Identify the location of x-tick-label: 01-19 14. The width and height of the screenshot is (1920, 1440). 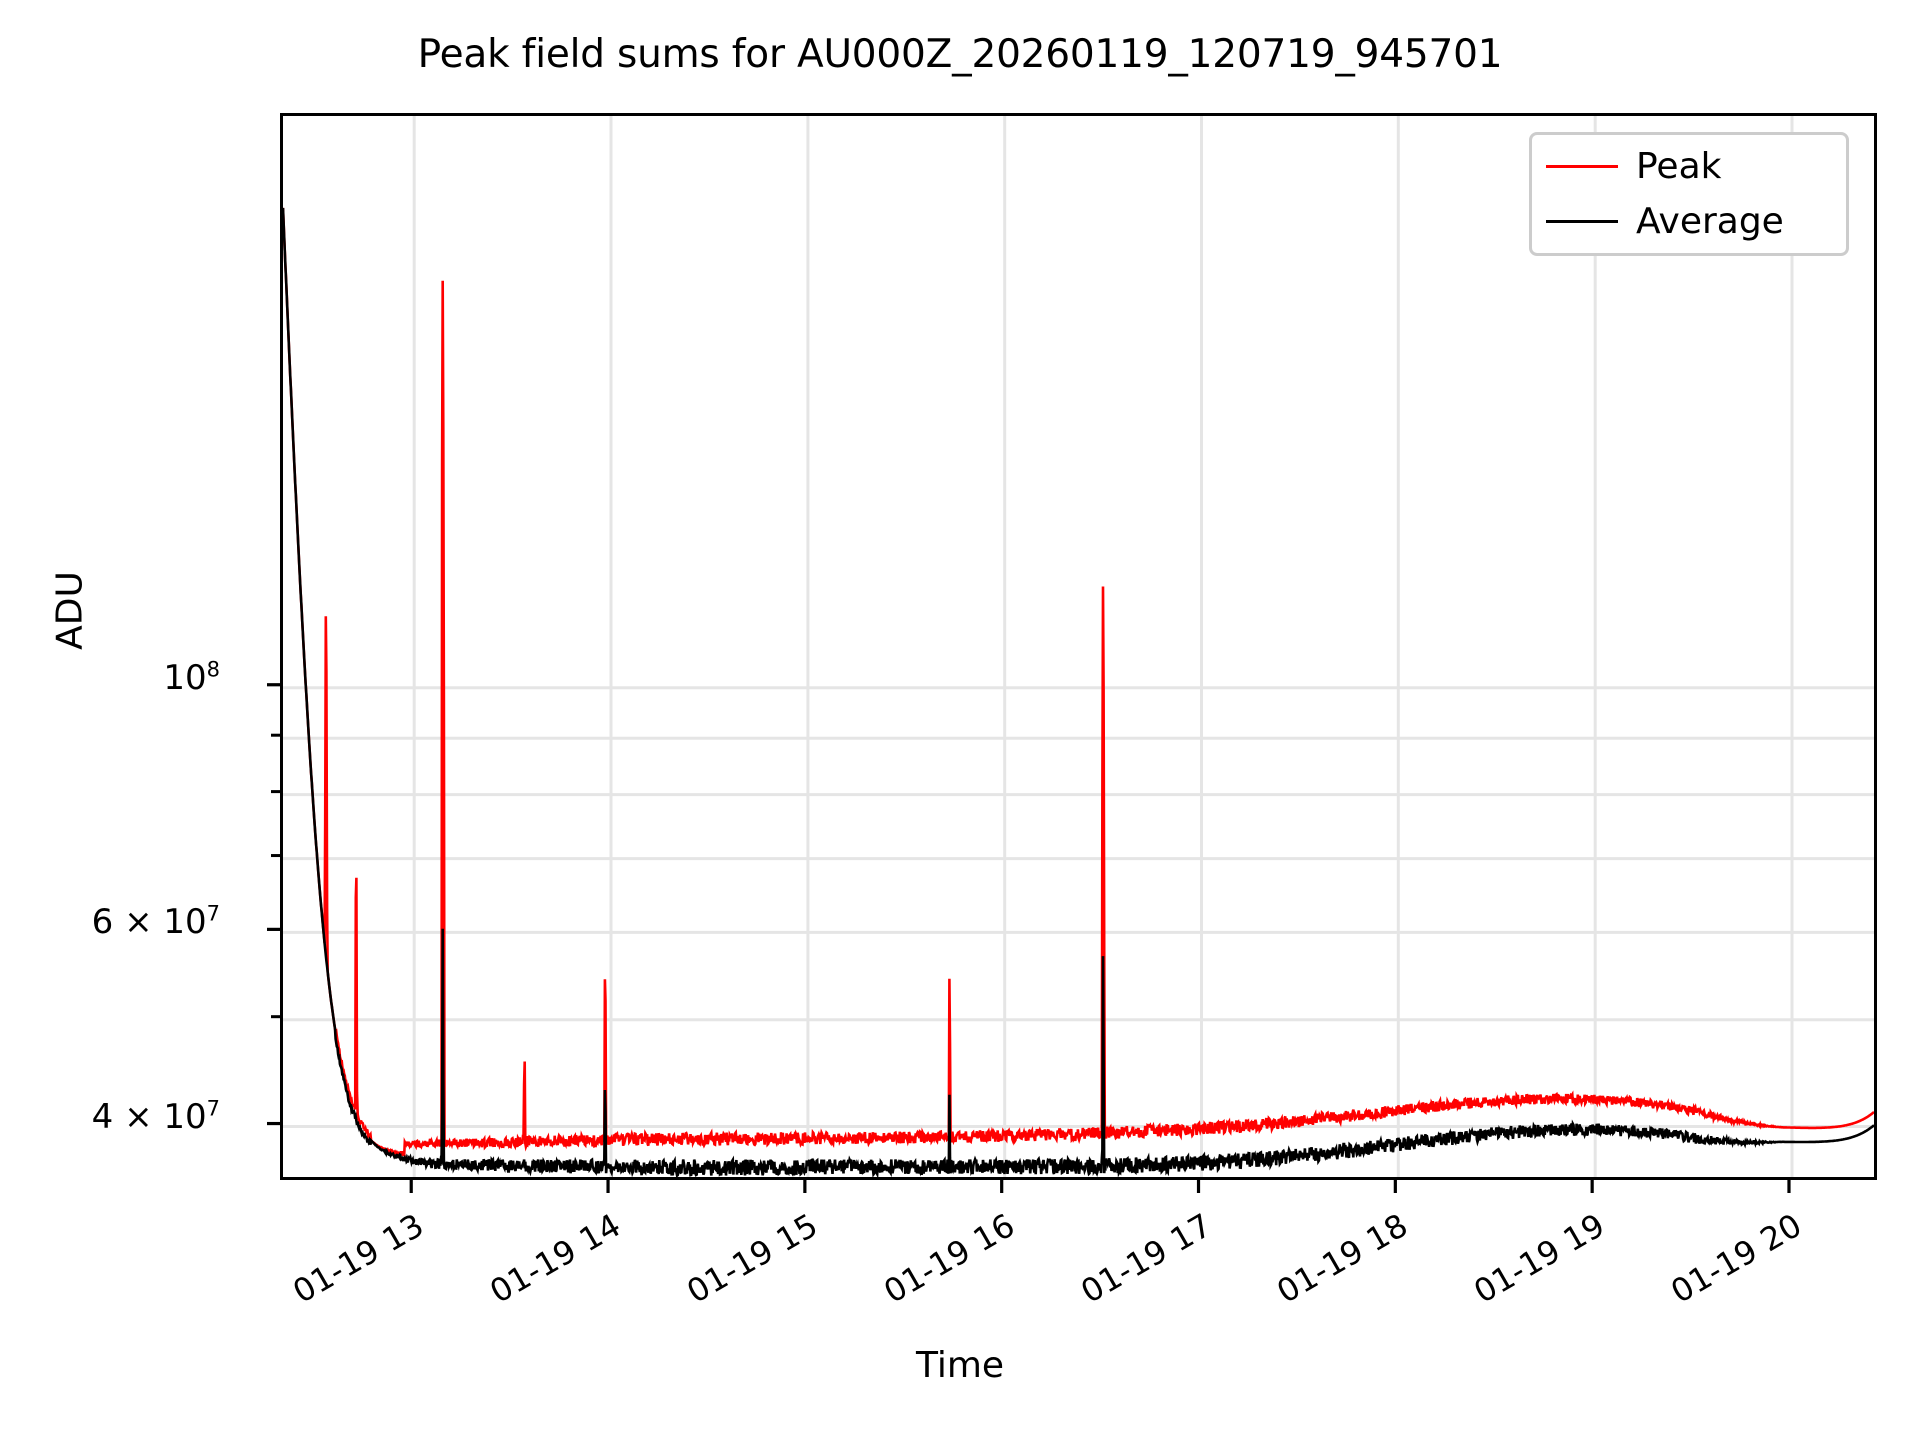
(555, 1258).